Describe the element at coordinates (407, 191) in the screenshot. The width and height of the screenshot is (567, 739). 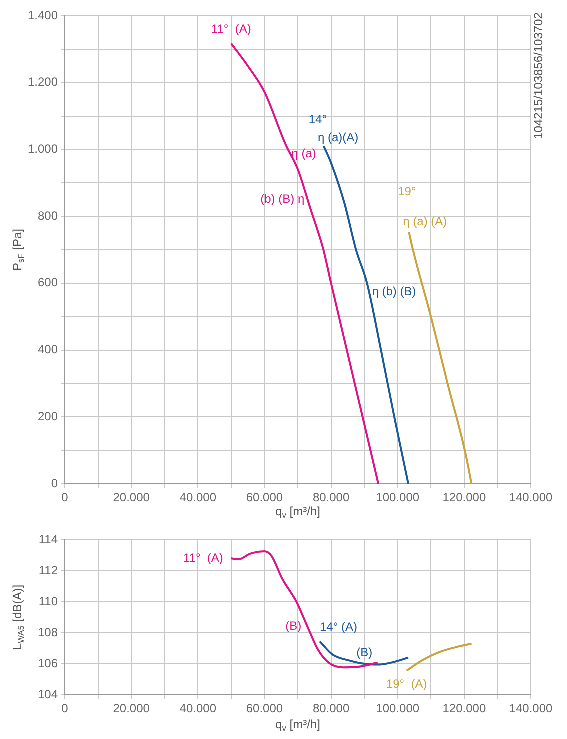
I see `annotation: 19°` at that location.